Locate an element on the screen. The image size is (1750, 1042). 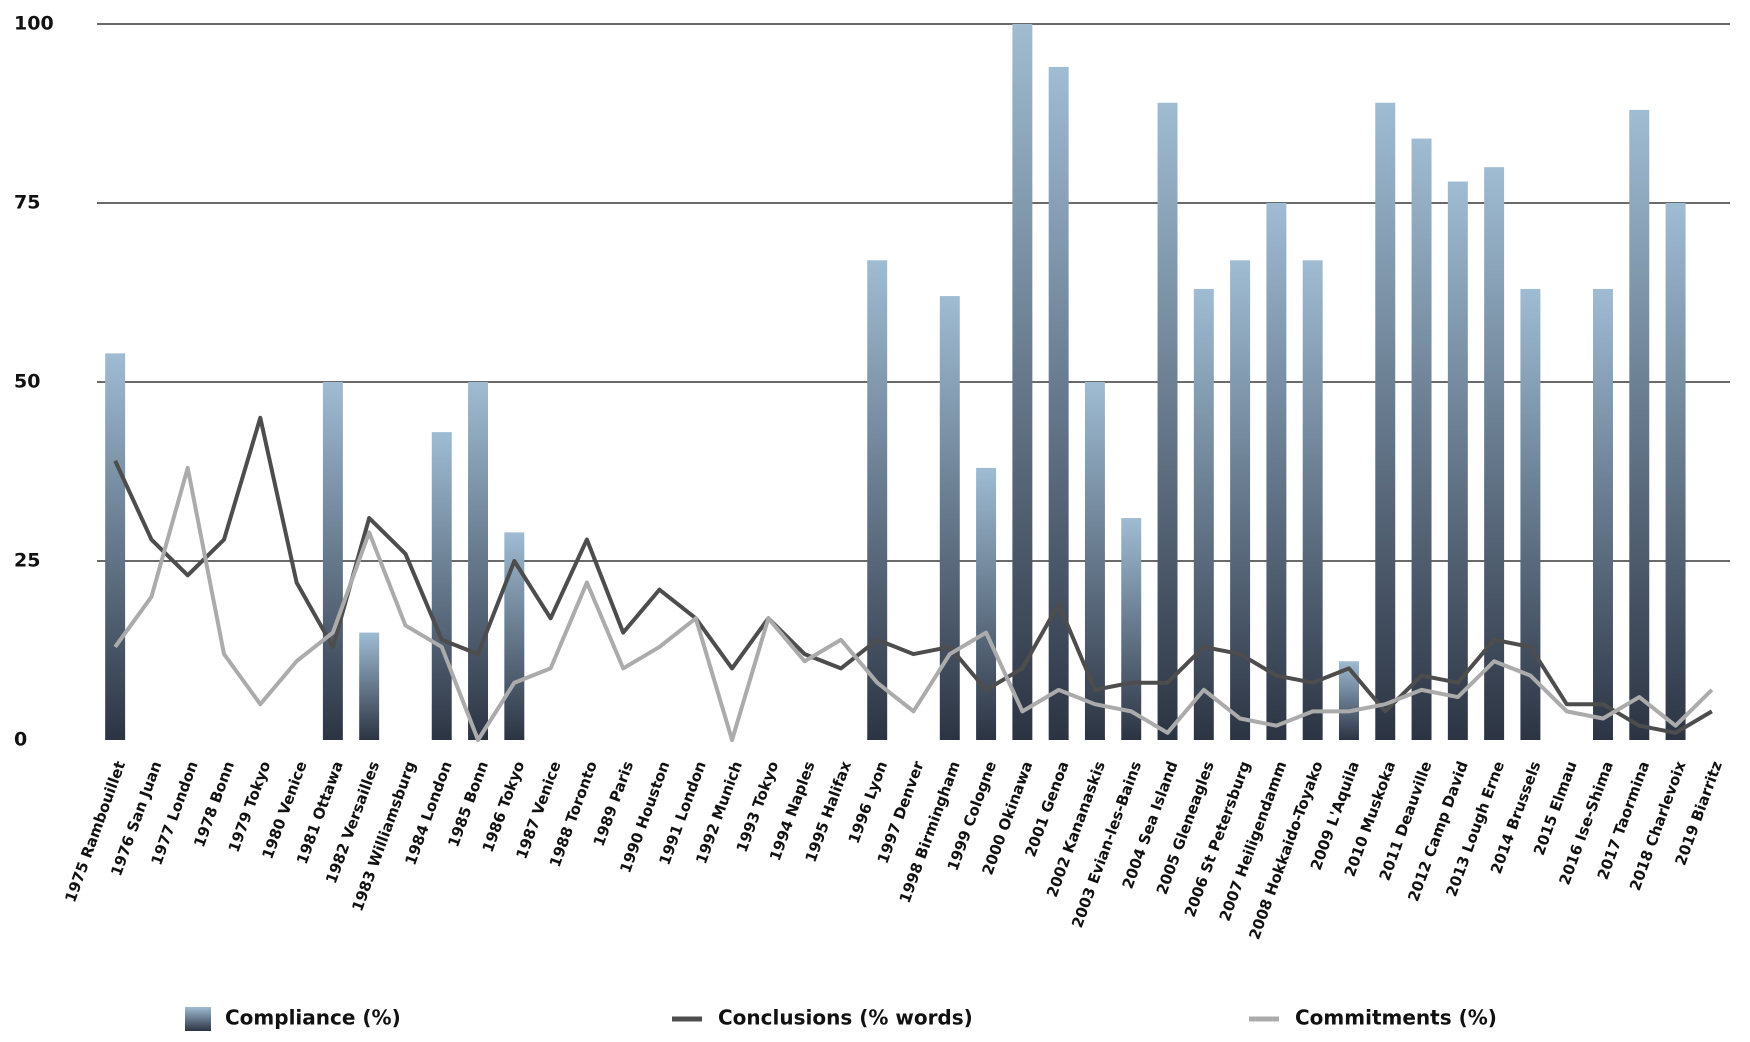
legend-label: Compliance (%) is located at coordinates (313, 1018).